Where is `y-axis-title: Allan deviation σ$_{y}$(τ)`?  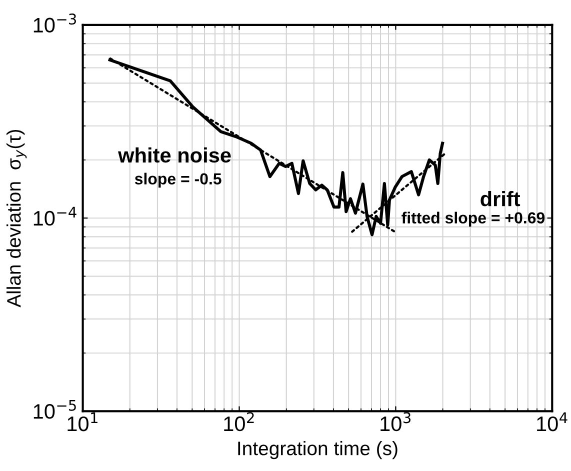 y-axis-title: Allan deviation σ$_{y}$(τ) is located at coordinates (16, 219).